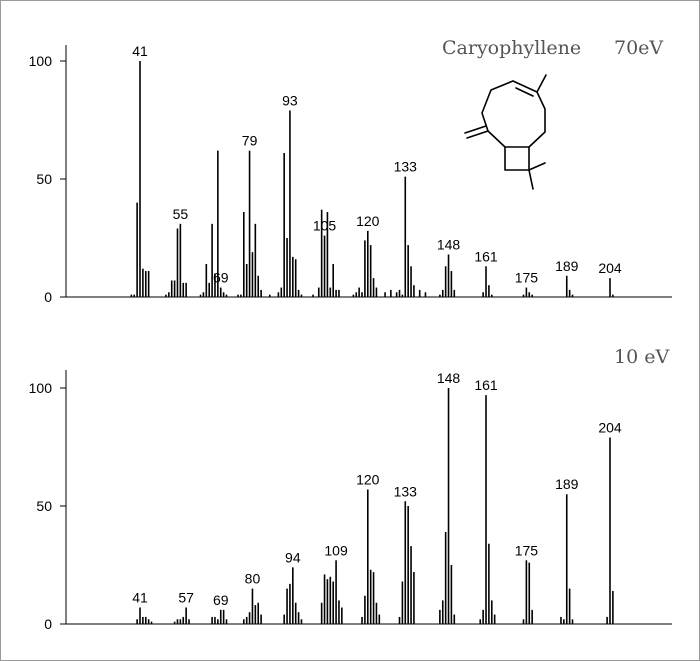  I want to click on energy-label-10ev: 10 eV, so click(641, 357).